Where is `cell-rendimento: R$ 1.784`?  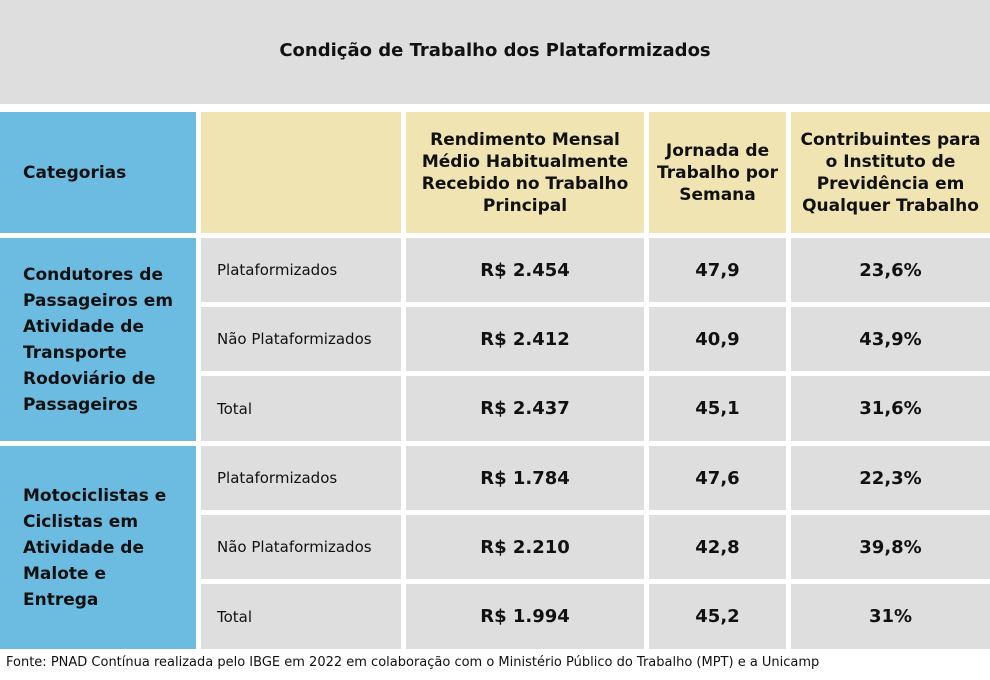
cell-rendimento: R$ 1.784 is located at coordinates (525, 478).